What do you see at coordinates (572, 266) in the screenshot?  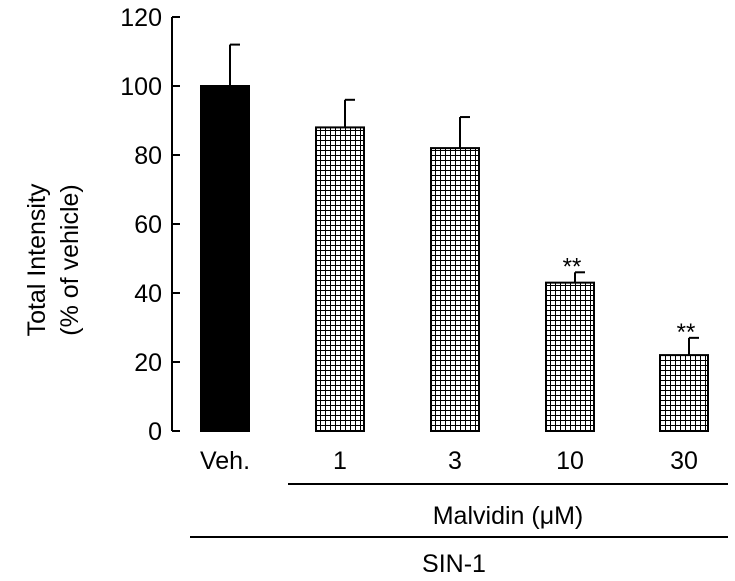 I see `significance-mark-4: **` at bounding box center [572, 266].